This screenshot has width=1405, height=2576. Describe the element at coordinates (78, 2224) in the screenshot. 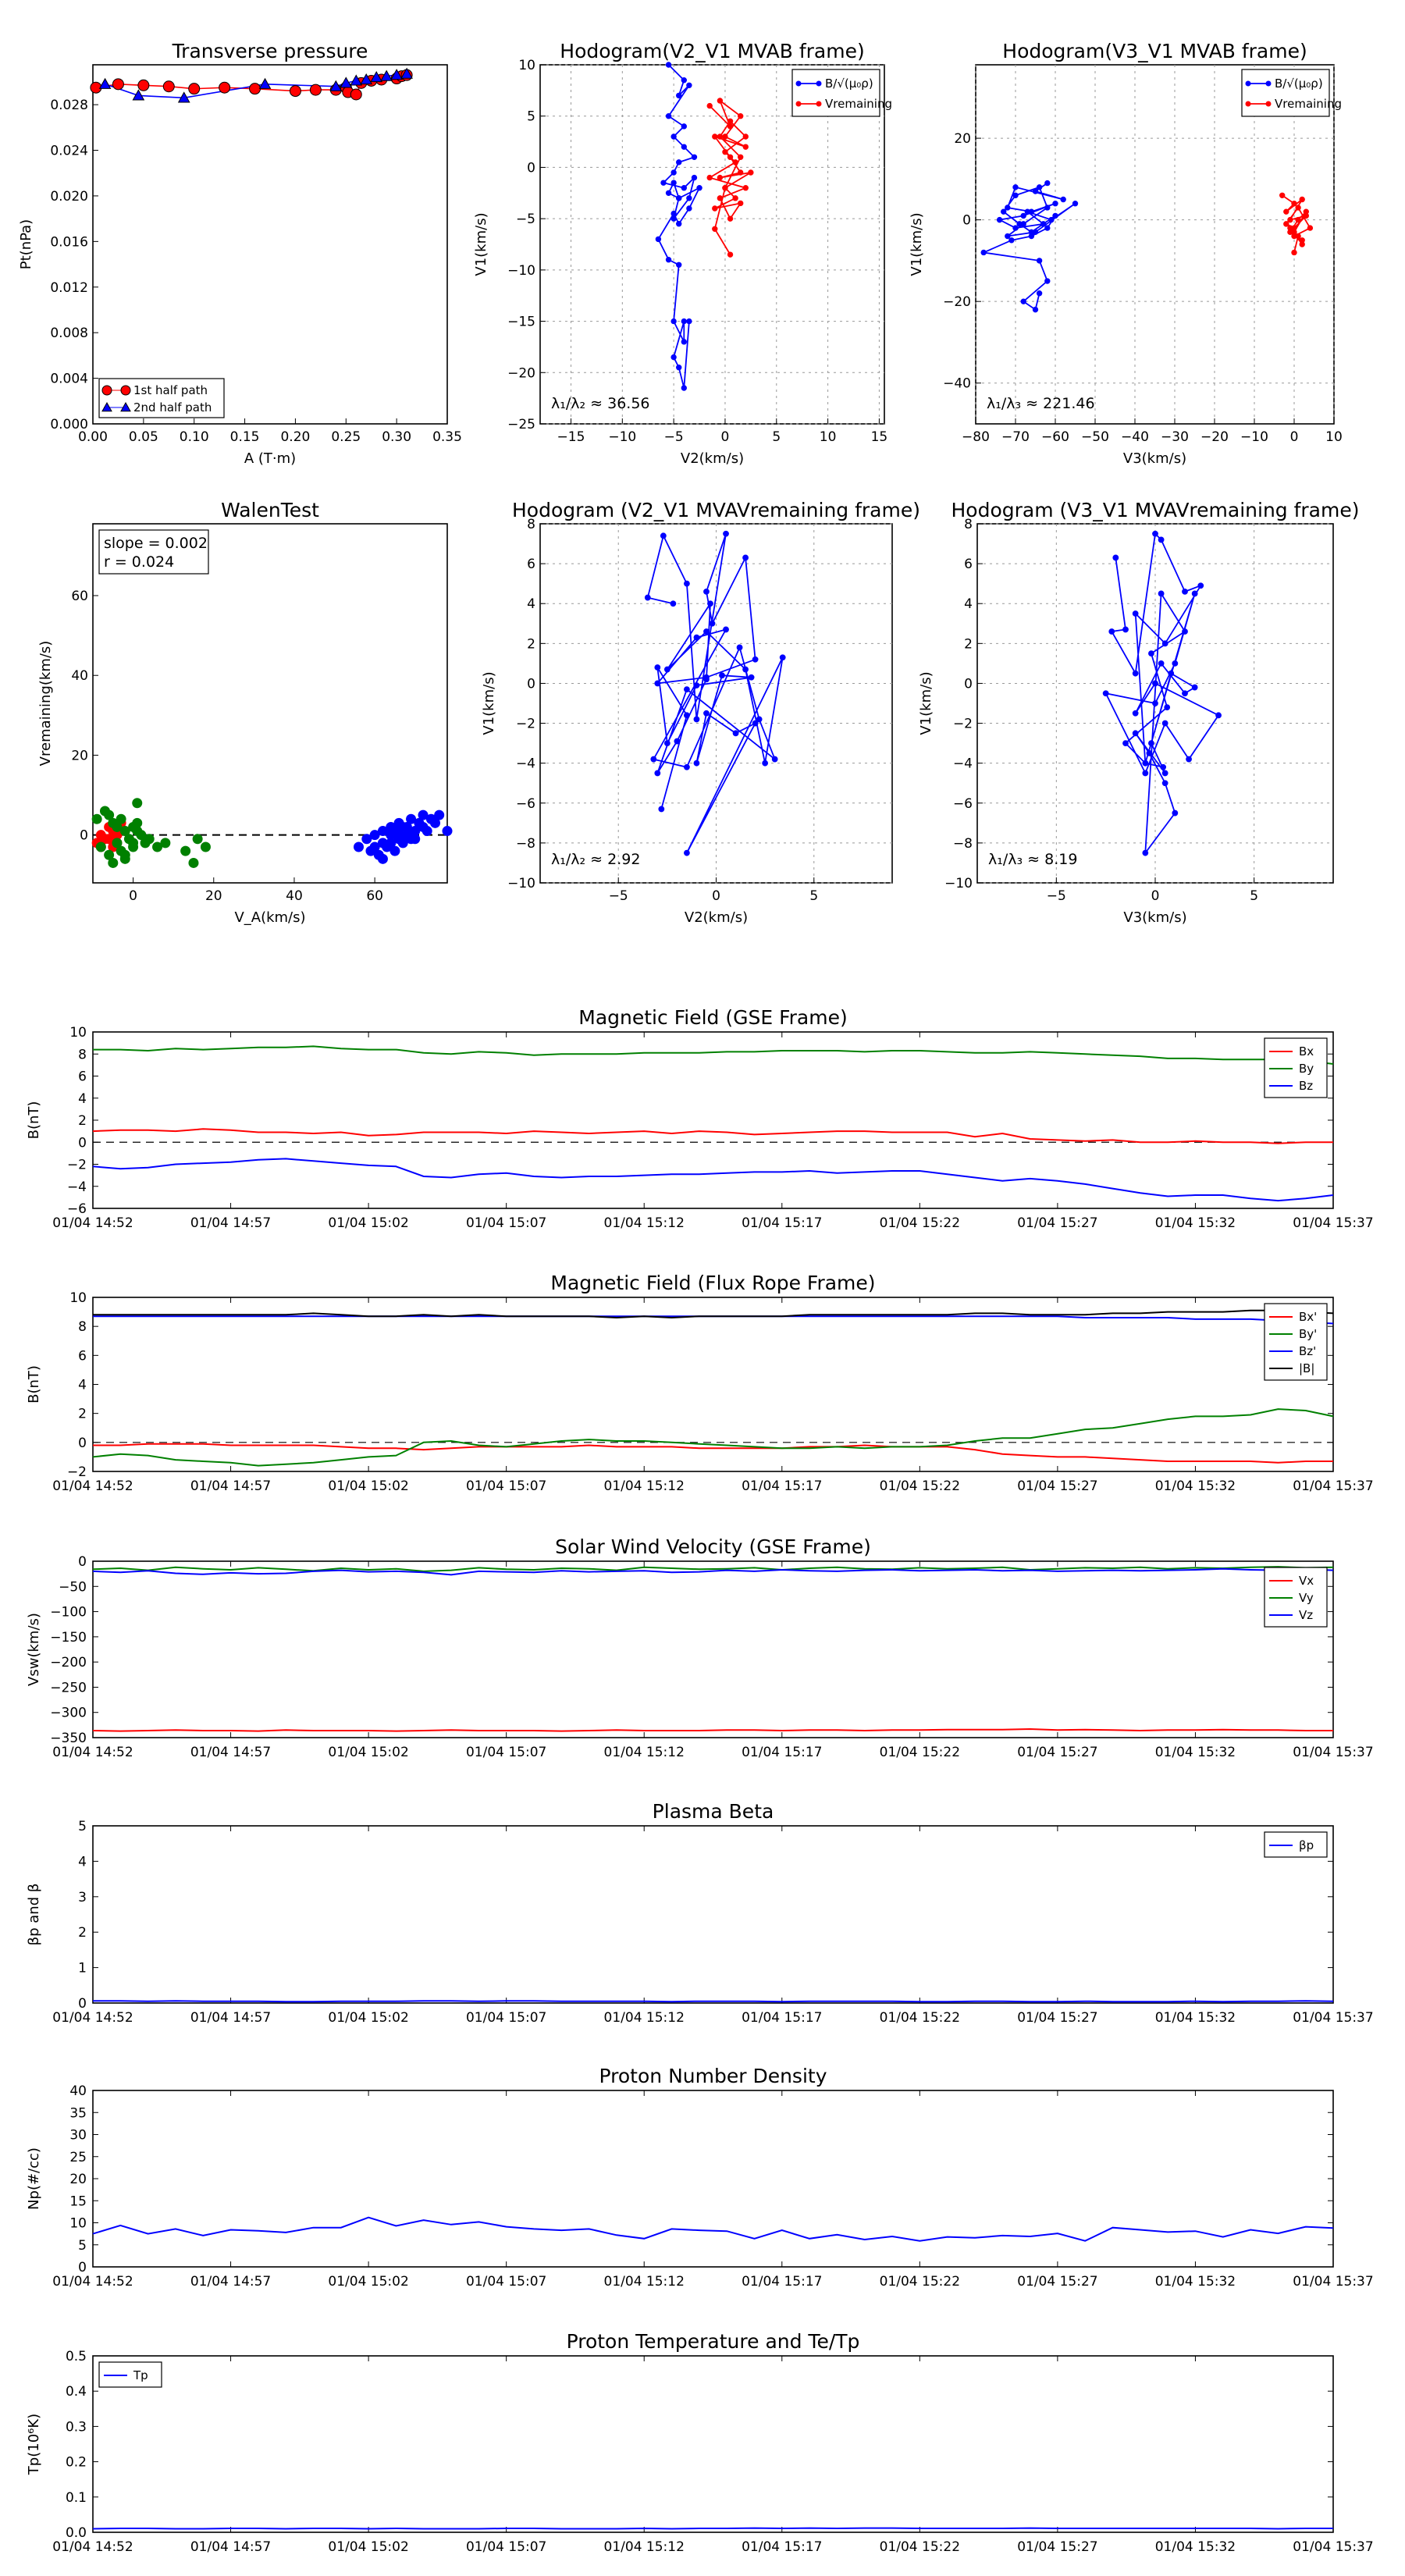

I see `ts5-ytick-label: 10` at that location.